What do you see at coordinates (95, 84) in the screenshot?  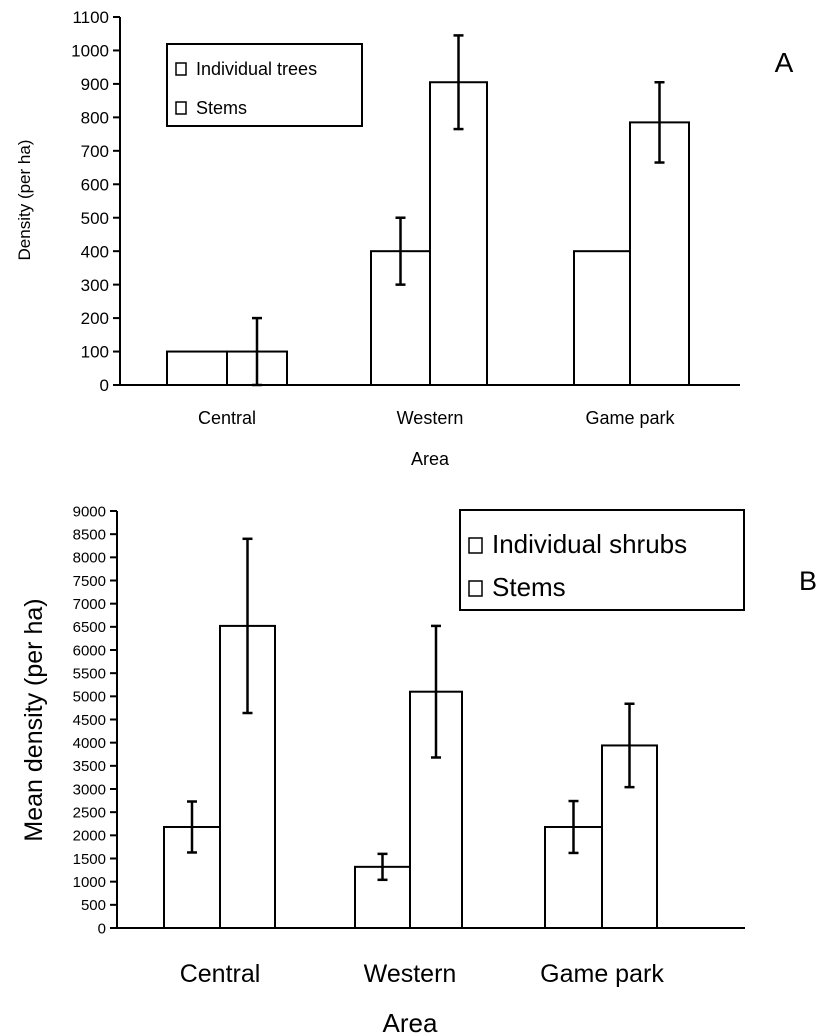 I see `y-tick-label: 900` at bounding box center [95, 84].